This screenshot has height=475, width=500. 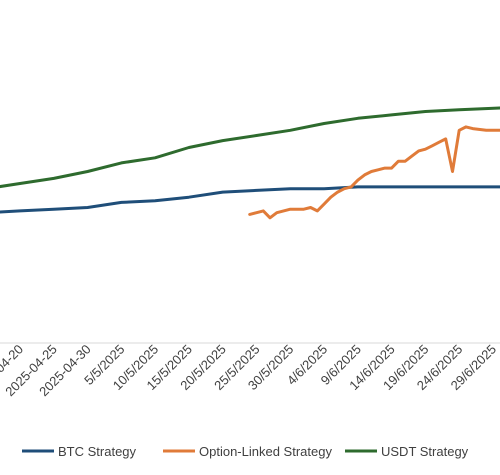 I want to click on legend-label: Option-Linked Strategy, so click(x=265, y=451).